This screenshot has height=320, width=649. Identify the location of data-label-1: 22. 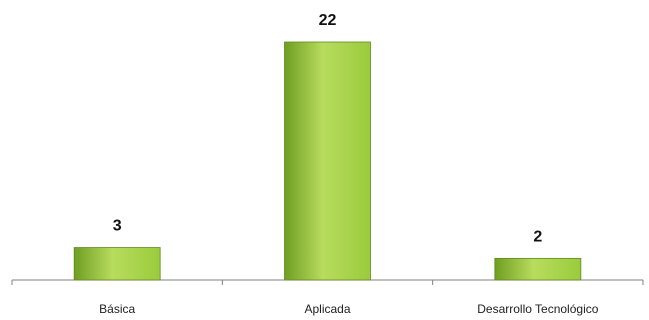
(328, 20).